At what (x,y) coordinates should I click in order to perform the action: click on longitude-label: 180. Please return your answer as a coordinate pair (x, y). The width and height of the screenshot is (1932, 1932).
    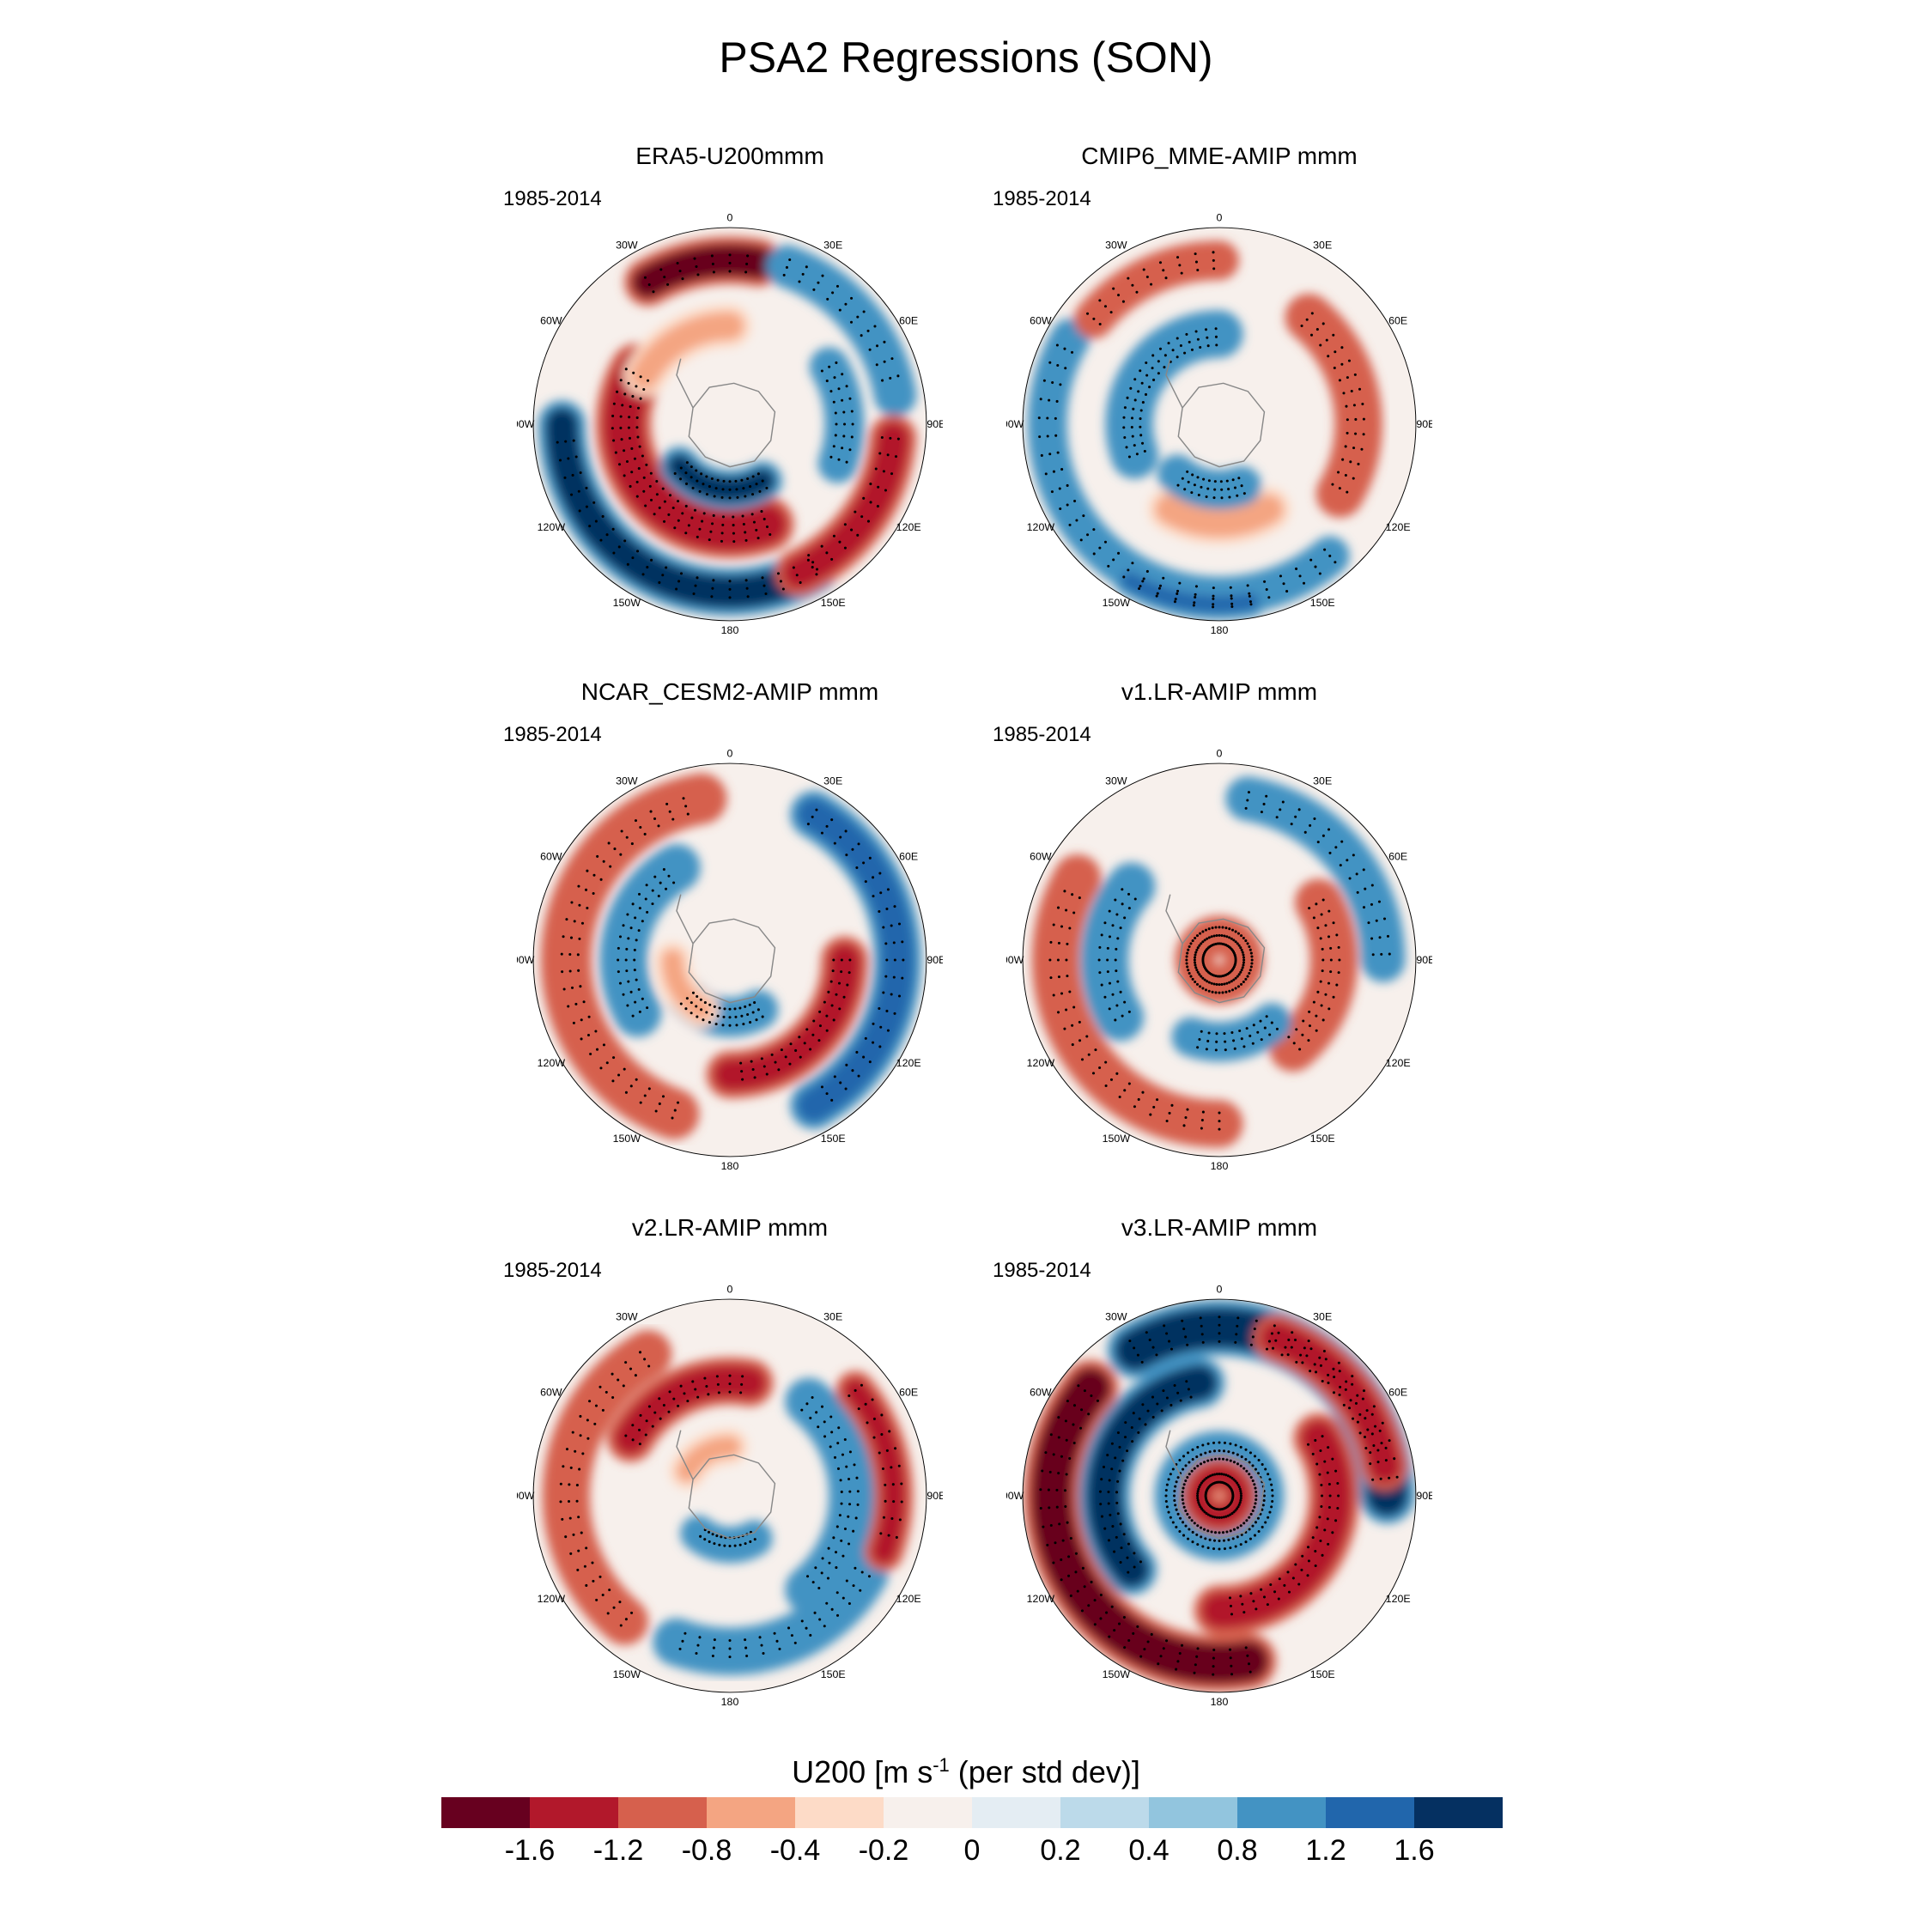
    Looking at the image, I should click on (1220, 630).